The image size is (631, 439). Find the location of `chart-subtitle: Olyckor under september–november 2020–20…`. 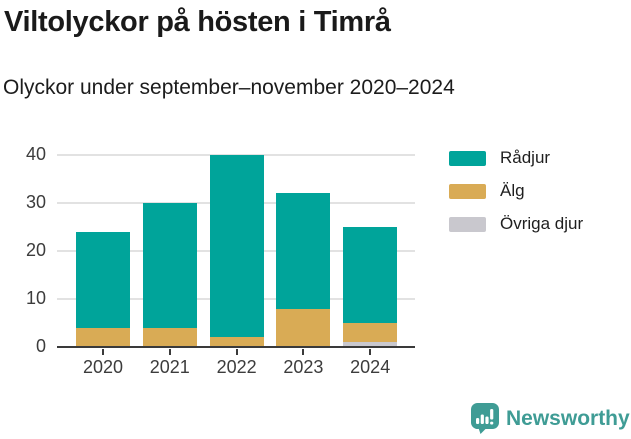

chart-subtitle: Olyckor under september–november 2020–20… is located at coordinates (229, 87).